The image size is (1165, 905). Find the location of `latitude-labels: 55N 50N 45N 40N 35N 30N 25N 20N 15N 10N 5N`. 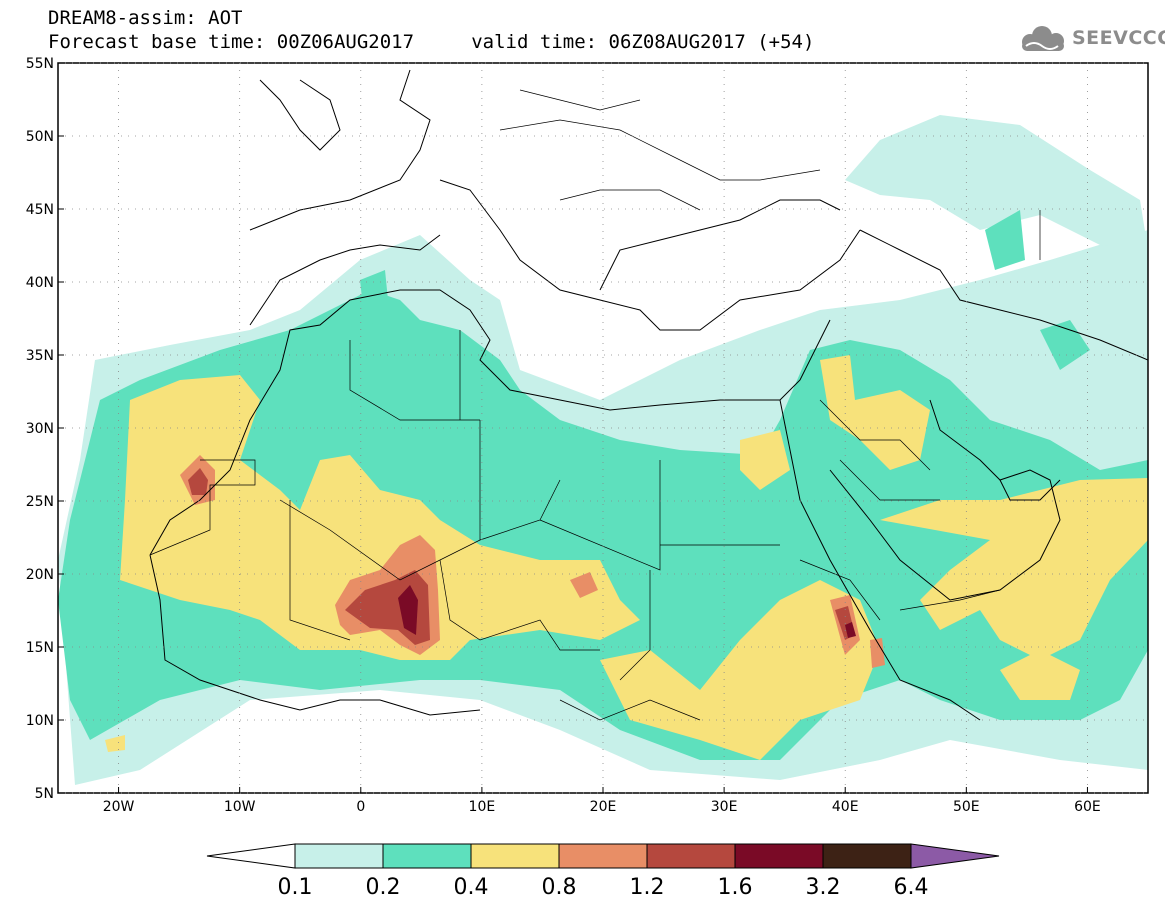

latitude-labels: 55N 50N 45N 40N 35N 30N 25N 20N 15N 10N 5N is located at coordinates (40, 429).